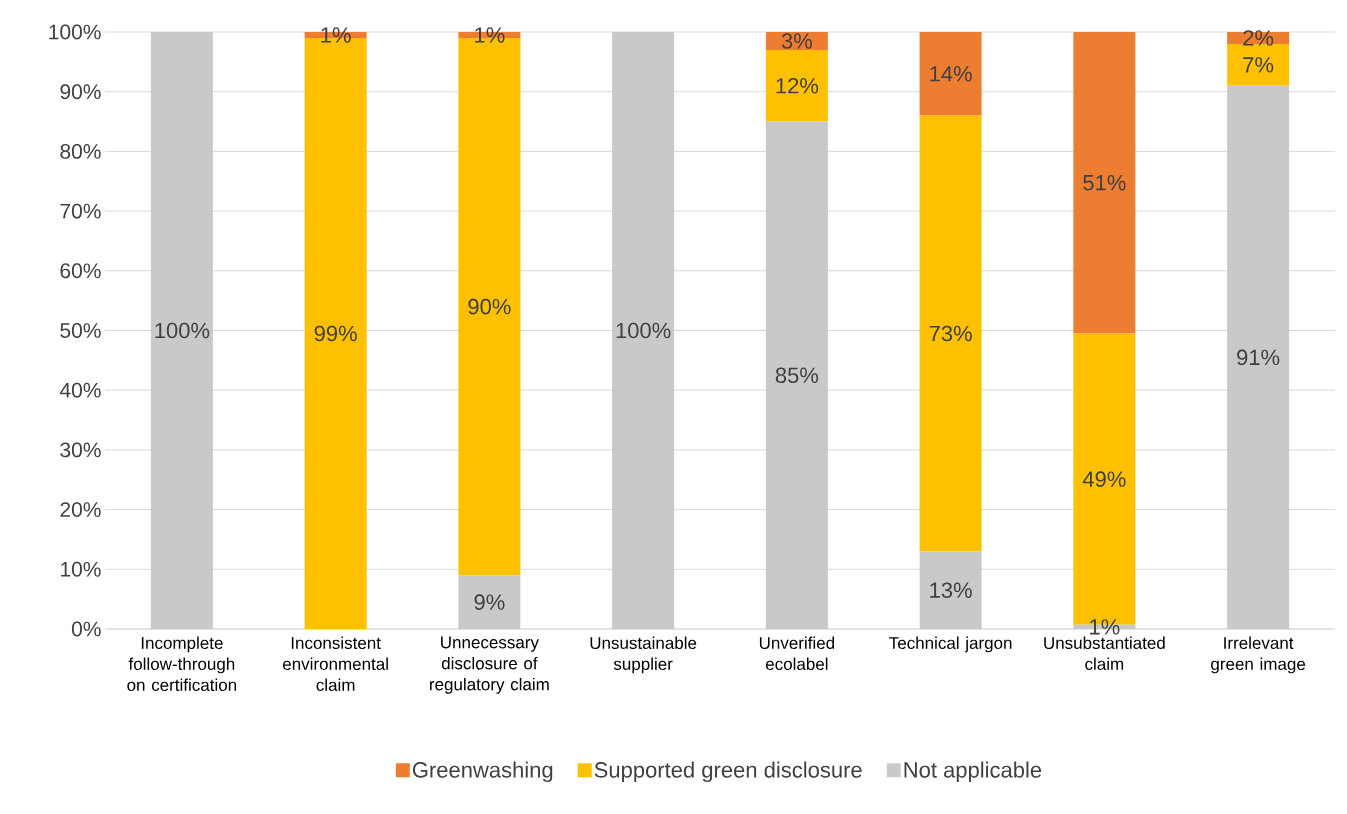  I want to click on data-label: 7%, so click(1258, 65).